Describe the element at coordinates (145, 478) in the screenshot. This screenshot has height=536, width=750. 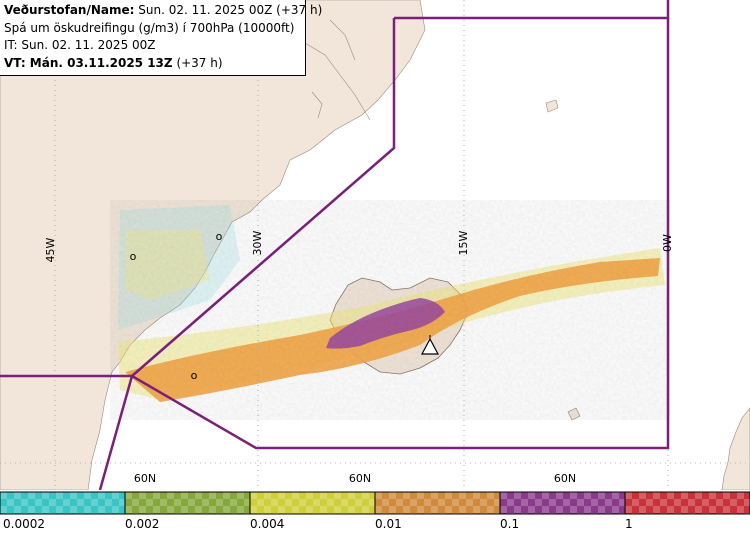
I see `latitude-label-1: 60N` at that location.